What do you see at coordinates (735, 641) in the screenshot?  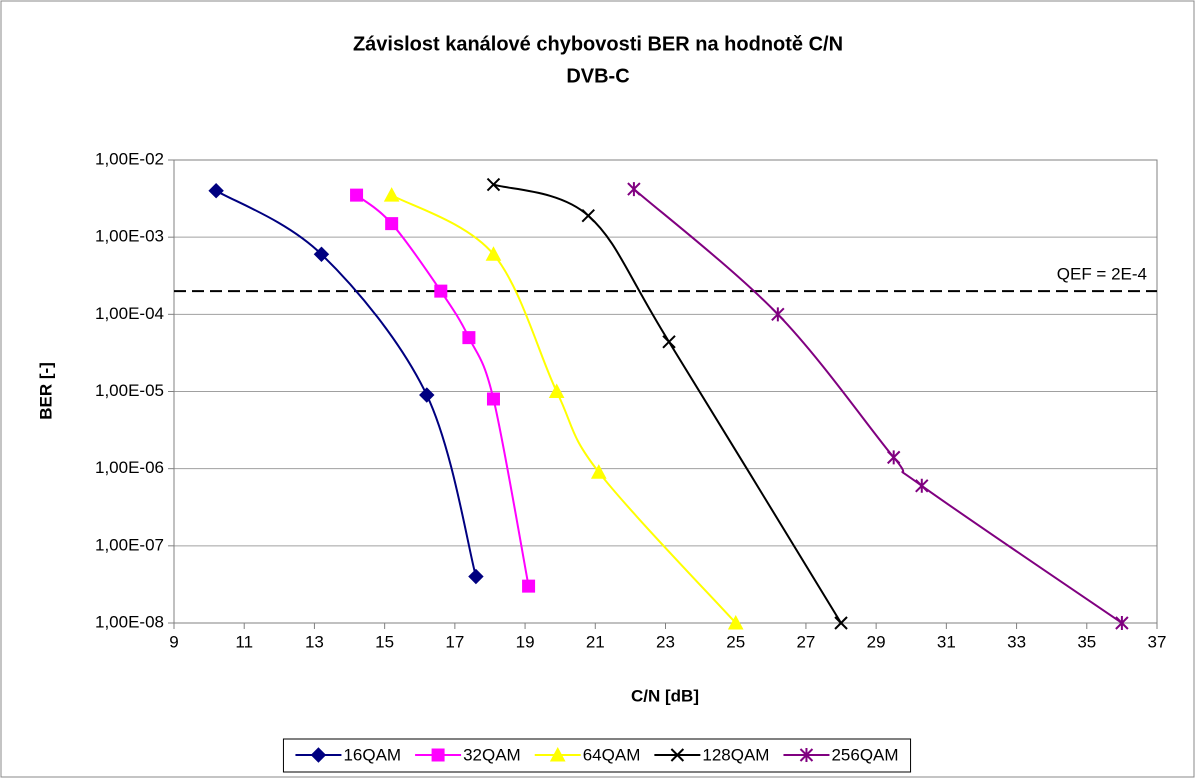 I see `x-tick-label: 25` at bounding box center [735, 641].